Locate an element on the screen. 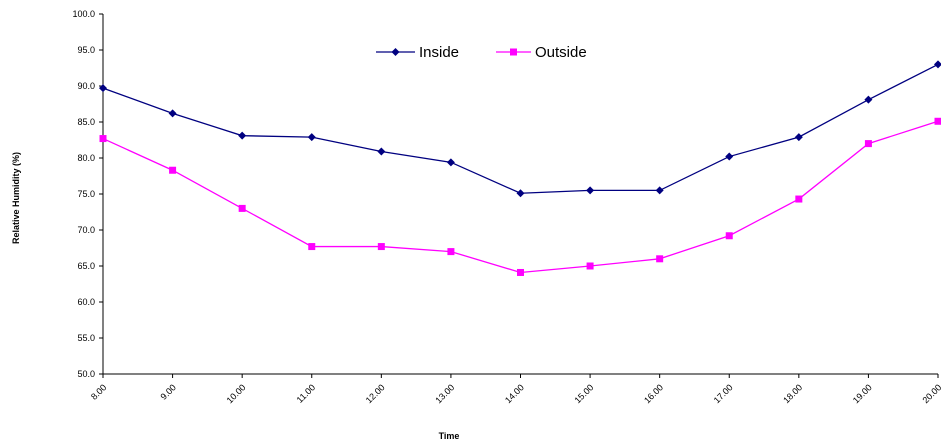  x-tick-label: 15.00 is located at coordinates (583, 393).